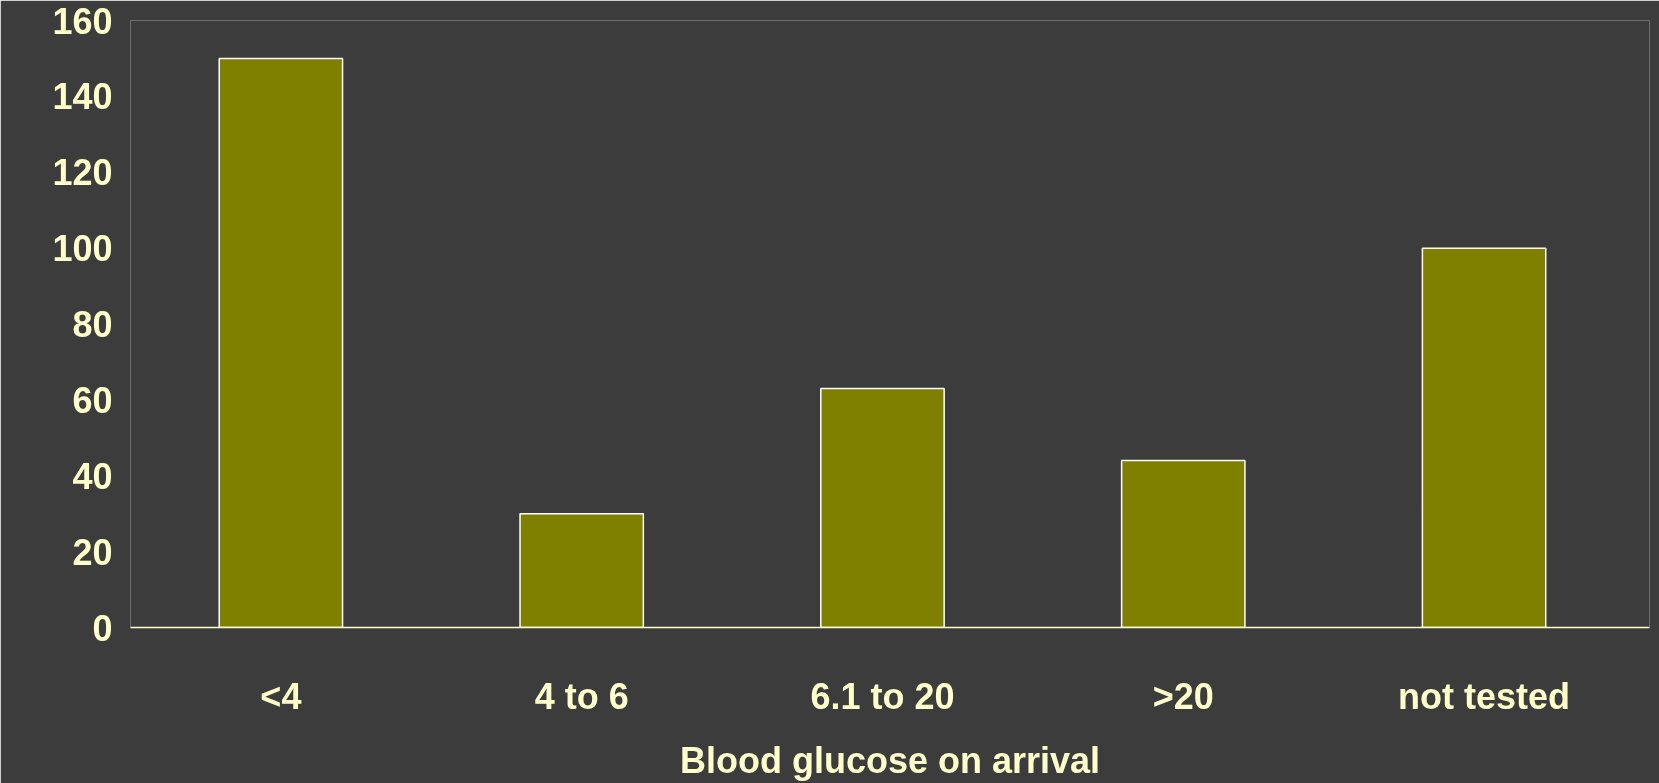 The height and width of the screenshot is (783, 1659). Describe the element at coordinates (882, 696) in the screenshot. I see `x-tick-label: 6.1 to 20` at that location.